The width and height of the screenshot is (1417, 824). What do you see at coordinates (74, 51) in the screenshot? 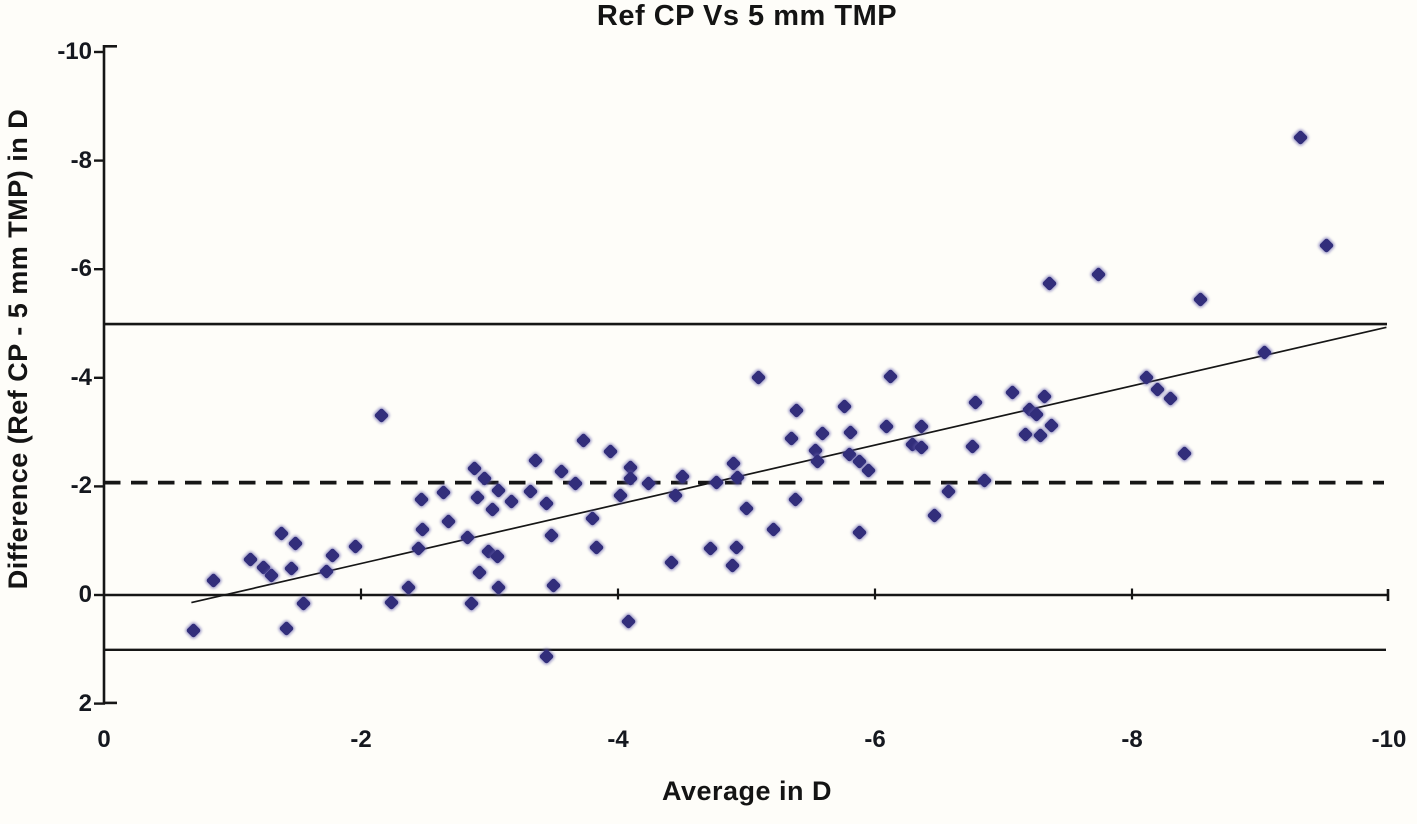
I see `y-tick-label: -10` at bounding box center [74, 51].